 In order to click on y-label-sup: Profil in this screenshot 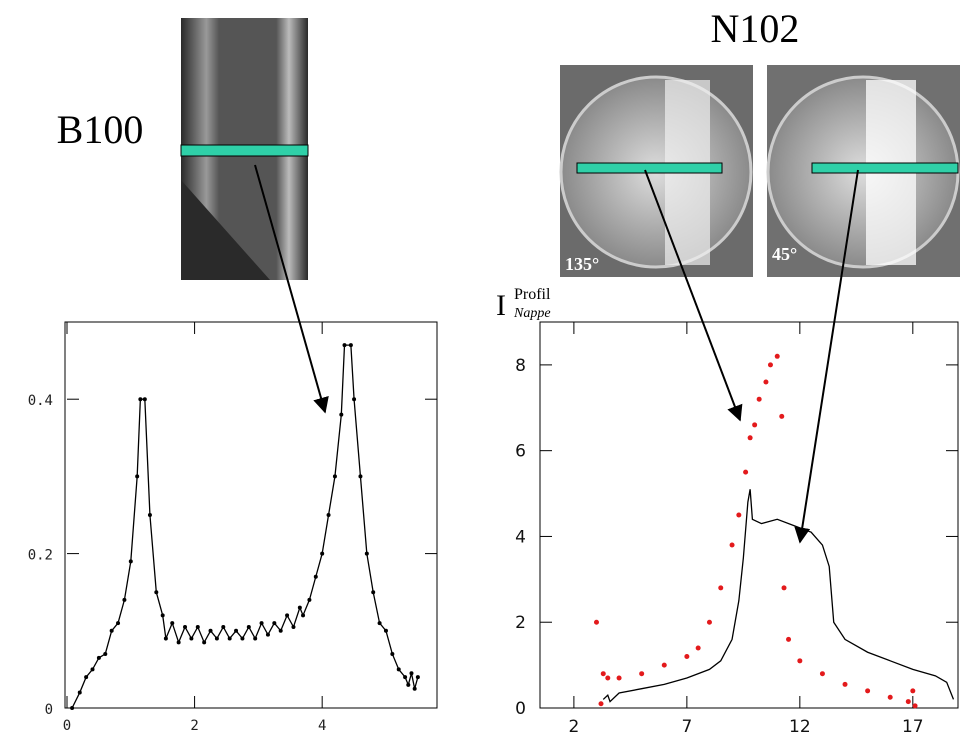, I will do `click(532, 294)`.